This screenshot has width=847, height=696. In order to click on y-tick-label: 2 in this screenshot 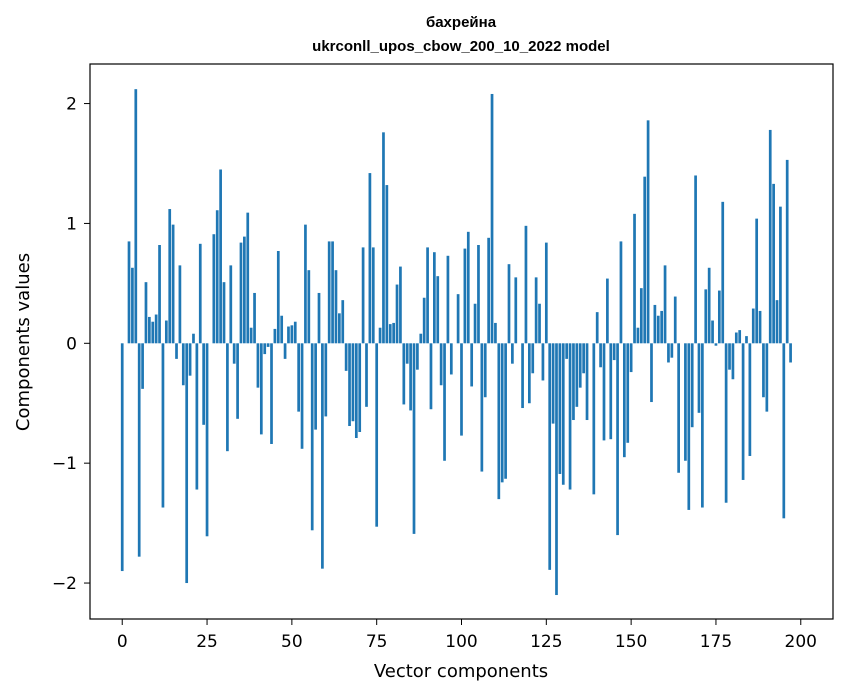, I will do `click(71, 105)`.